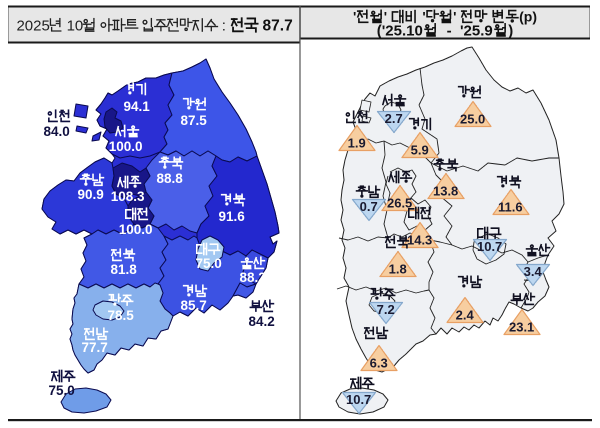  What do you see at coordinates (419, 240) in the screenshot?
I see `svg-text: 14.3` at bounding box center [419, 240].